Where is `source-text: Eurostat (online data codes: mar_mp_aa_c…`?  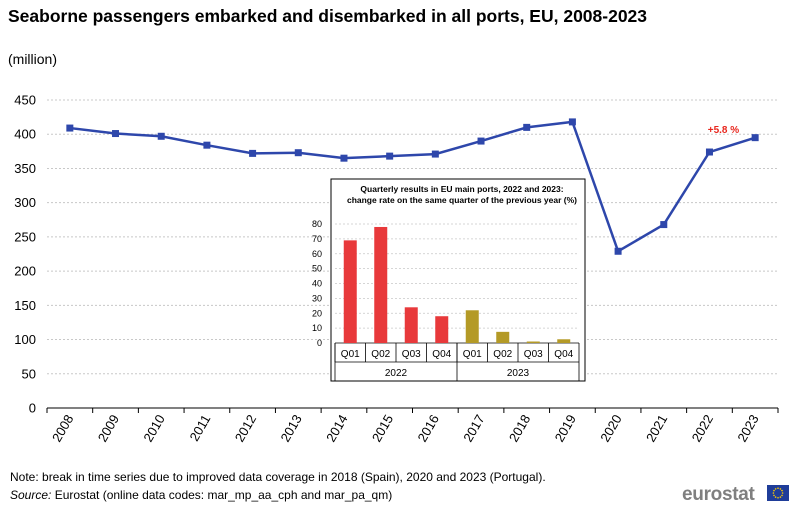
source-text: Eurostat (online data codes: mar_mp_aa_c… is located at coordinates (222, 495).